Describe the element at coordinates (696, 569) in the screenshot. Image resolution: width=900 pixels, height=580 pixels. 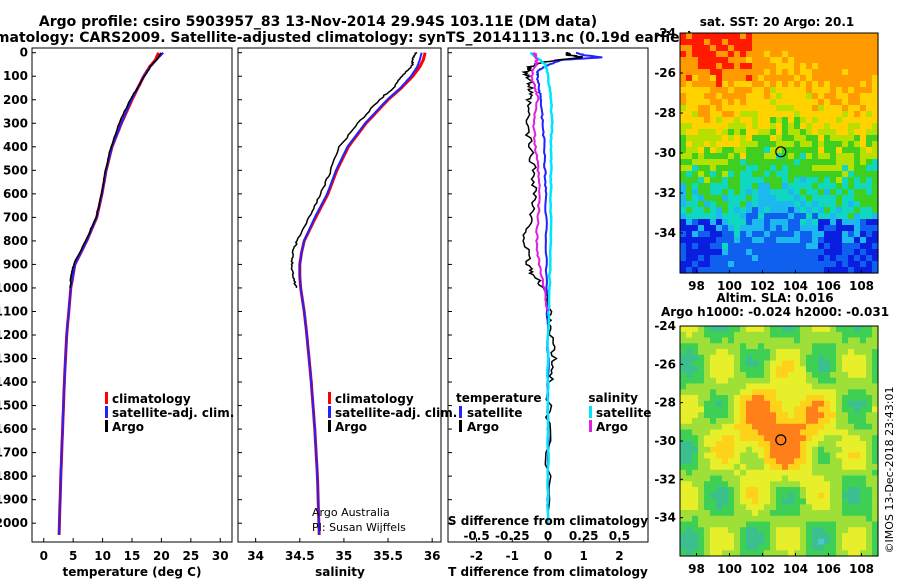
I see `map-lon-tick-label: 98` at that location.